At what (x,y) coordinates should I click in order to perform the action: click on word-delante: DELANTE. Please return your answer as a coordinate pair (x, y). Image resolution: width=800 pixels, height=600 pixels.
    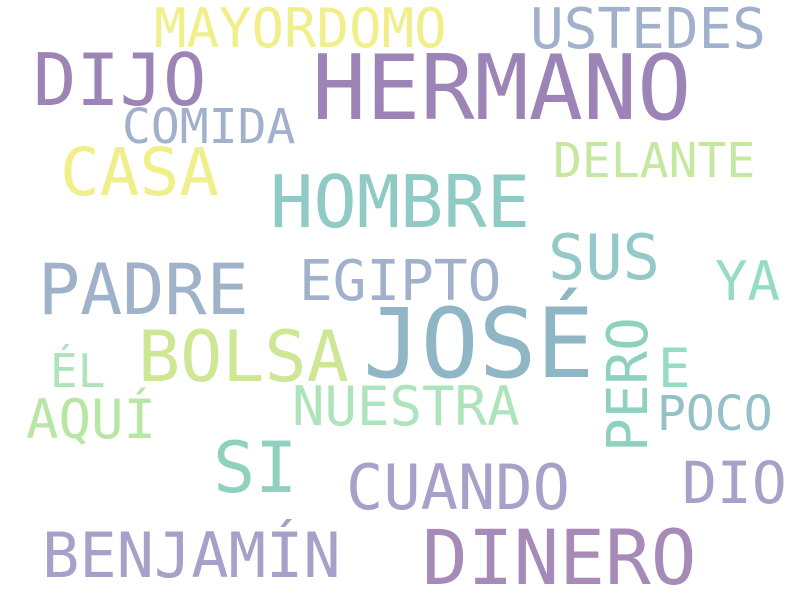
    Looking at the image, I should click on (654, 161).